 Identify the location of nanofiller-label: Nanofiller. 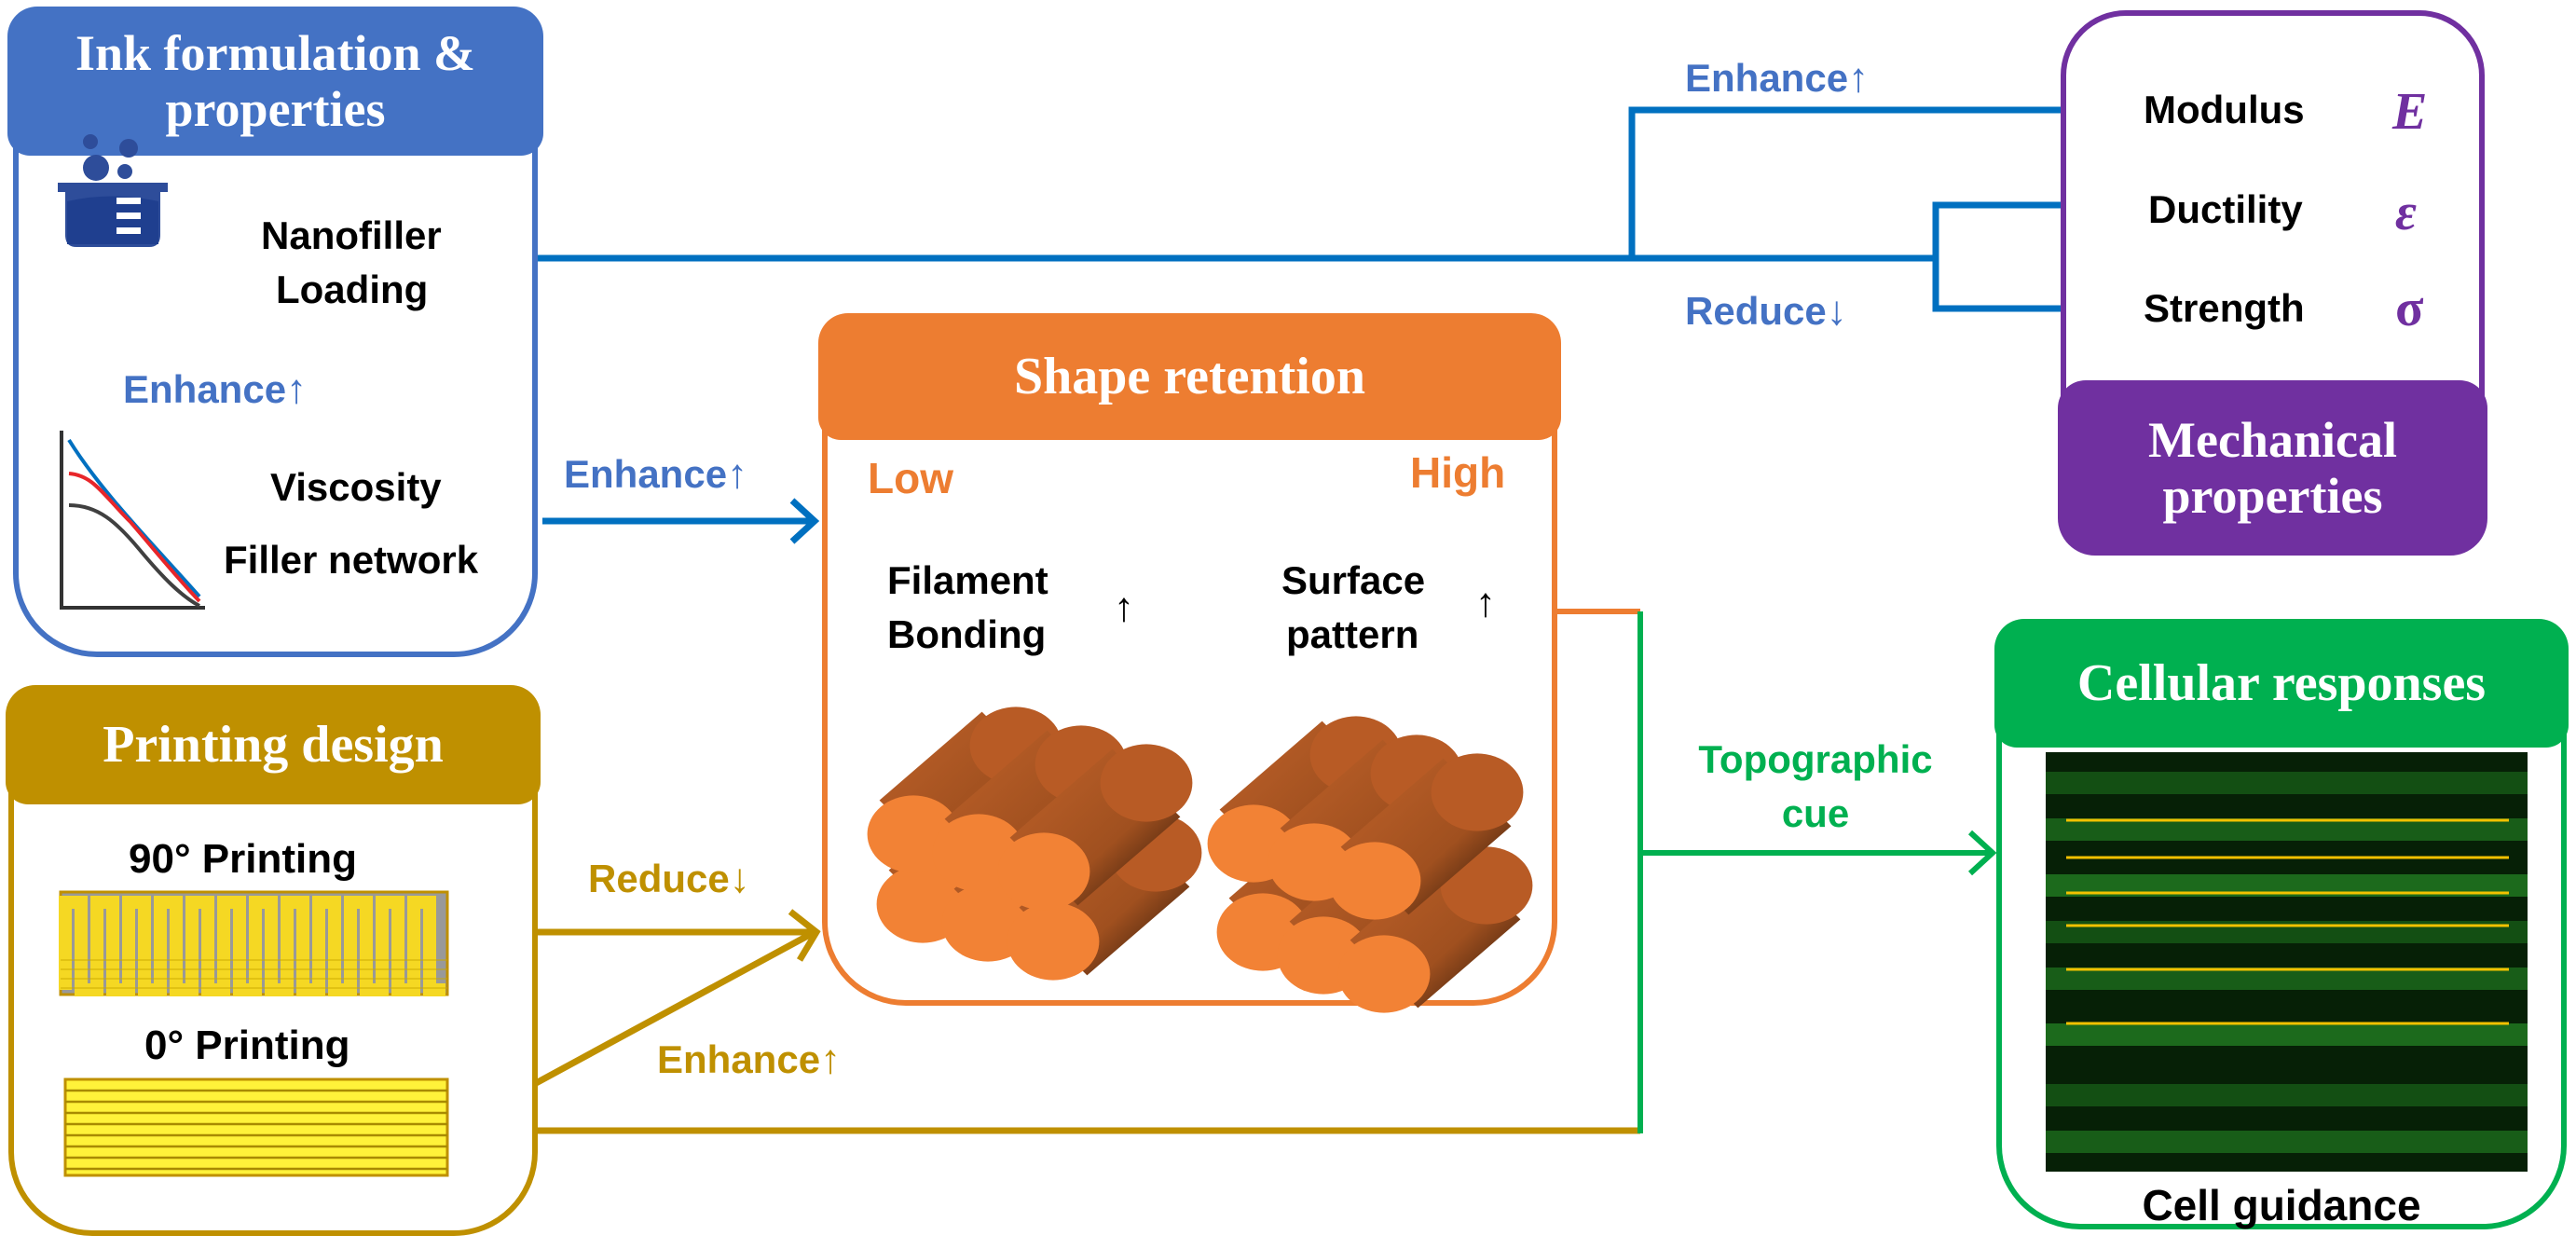
(351, 235).